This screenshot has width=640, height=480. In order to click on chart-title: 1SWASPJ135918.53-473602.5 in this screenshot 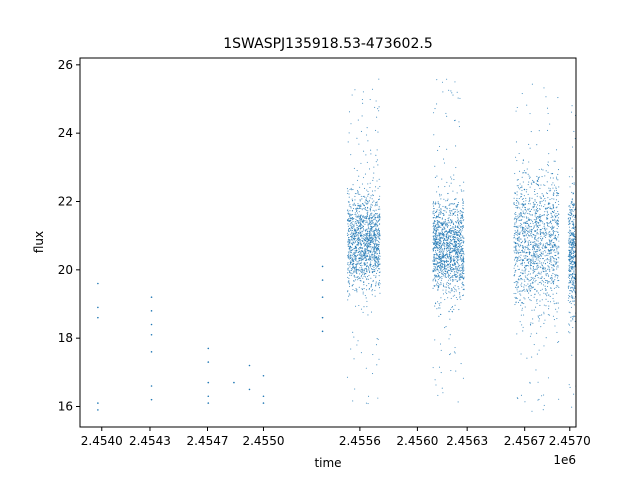, I will do `click(327, 44)`.